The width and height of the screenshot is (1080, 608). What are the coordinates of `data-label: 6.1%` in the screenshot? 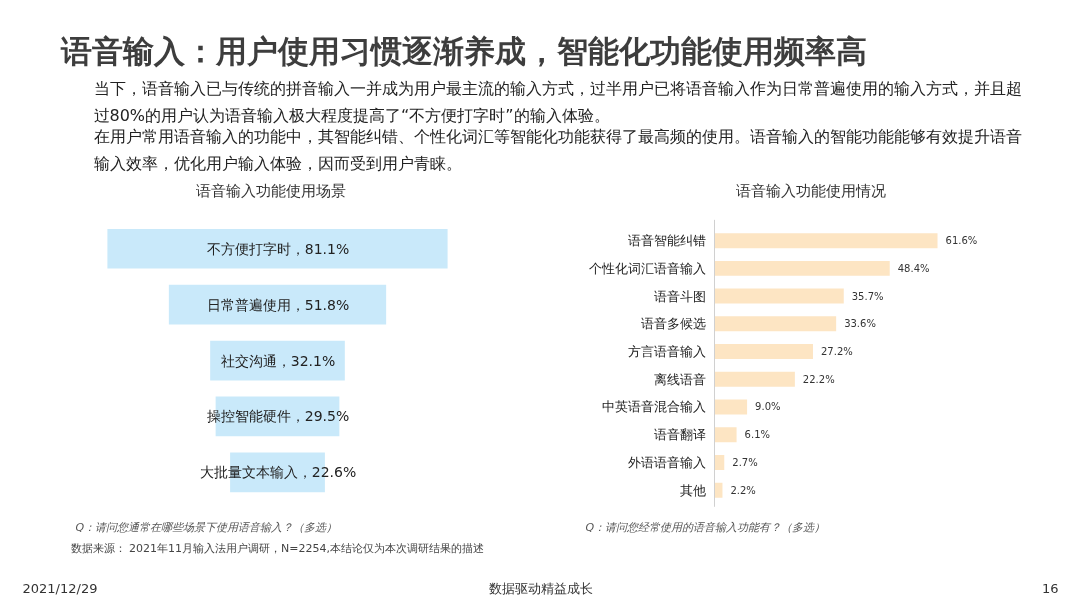 It's located at (757, 435).